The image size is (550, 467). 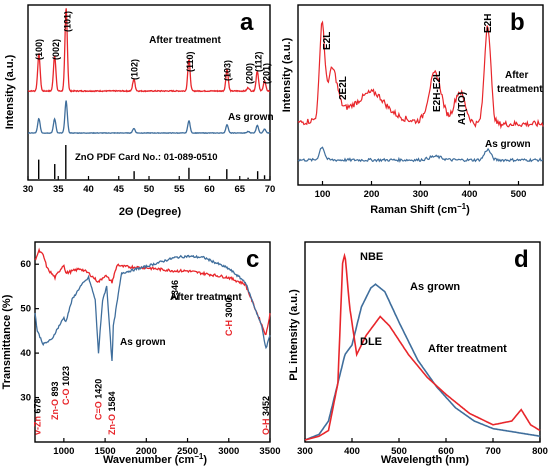 What do you see at coordinates (251, 117) in the screenshot?
I see `panel-a-grown-label: As grown` at bounding box center [251, 117].